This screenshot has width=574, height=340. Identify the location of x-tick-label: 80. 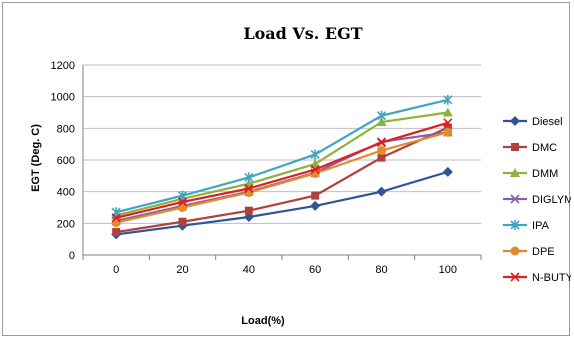
(381, 270).